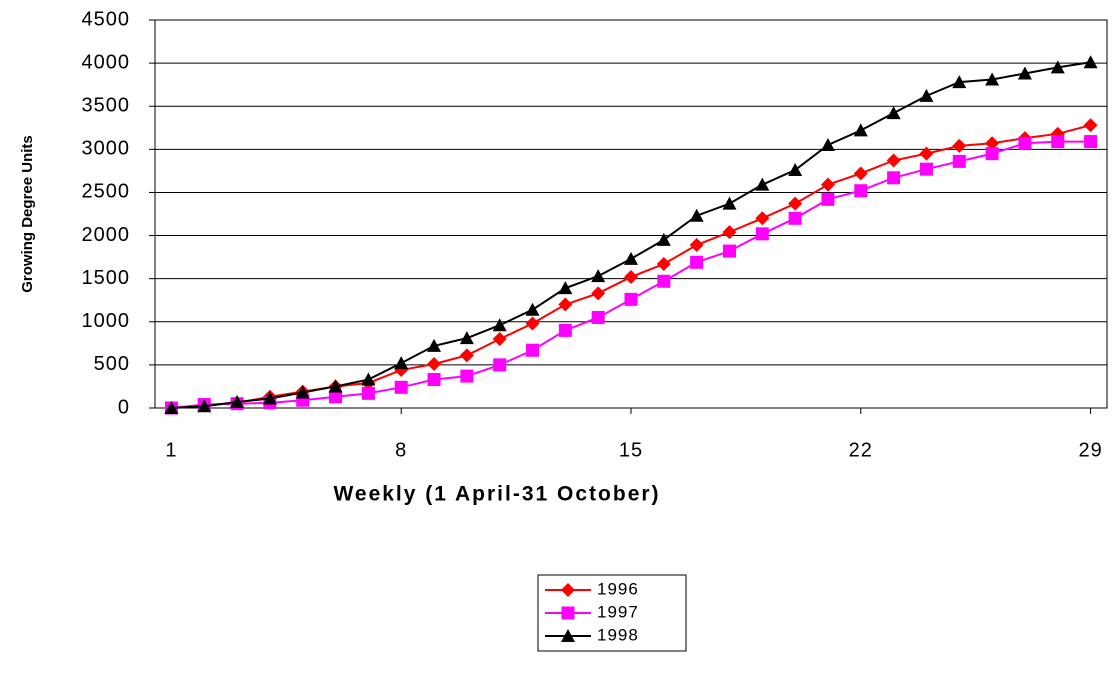 The height and width of the screenshot is (677, 1114). I want to click on y-tick-label: 500, so click(112, 364).